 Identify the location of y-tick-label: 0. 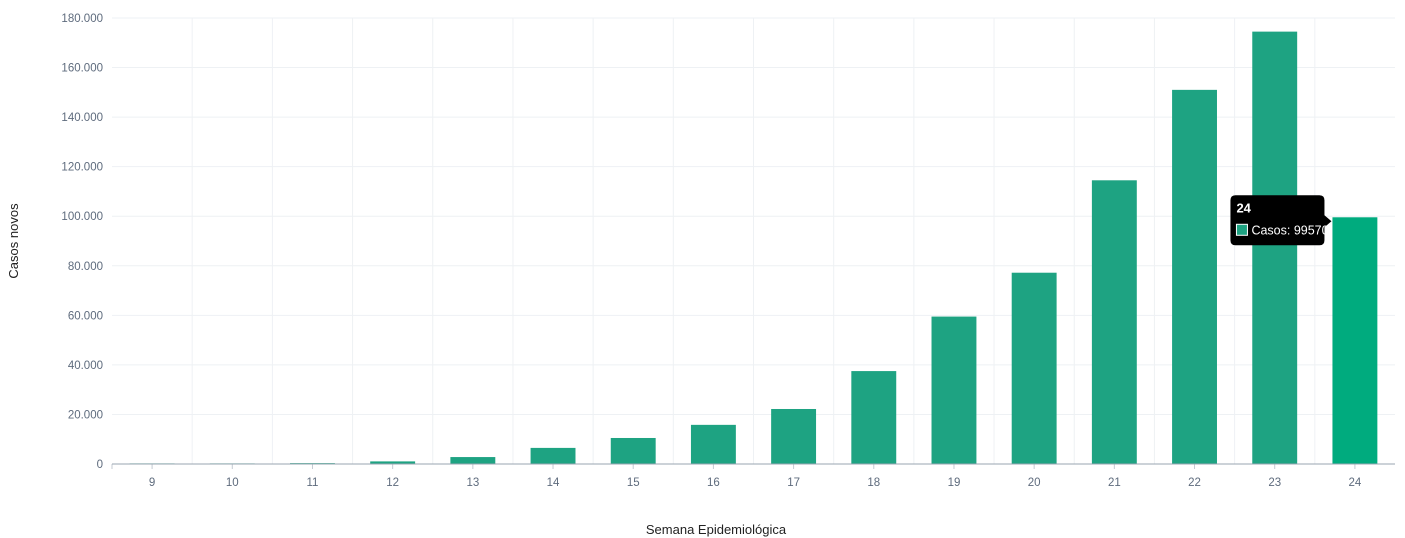
(100, 465).